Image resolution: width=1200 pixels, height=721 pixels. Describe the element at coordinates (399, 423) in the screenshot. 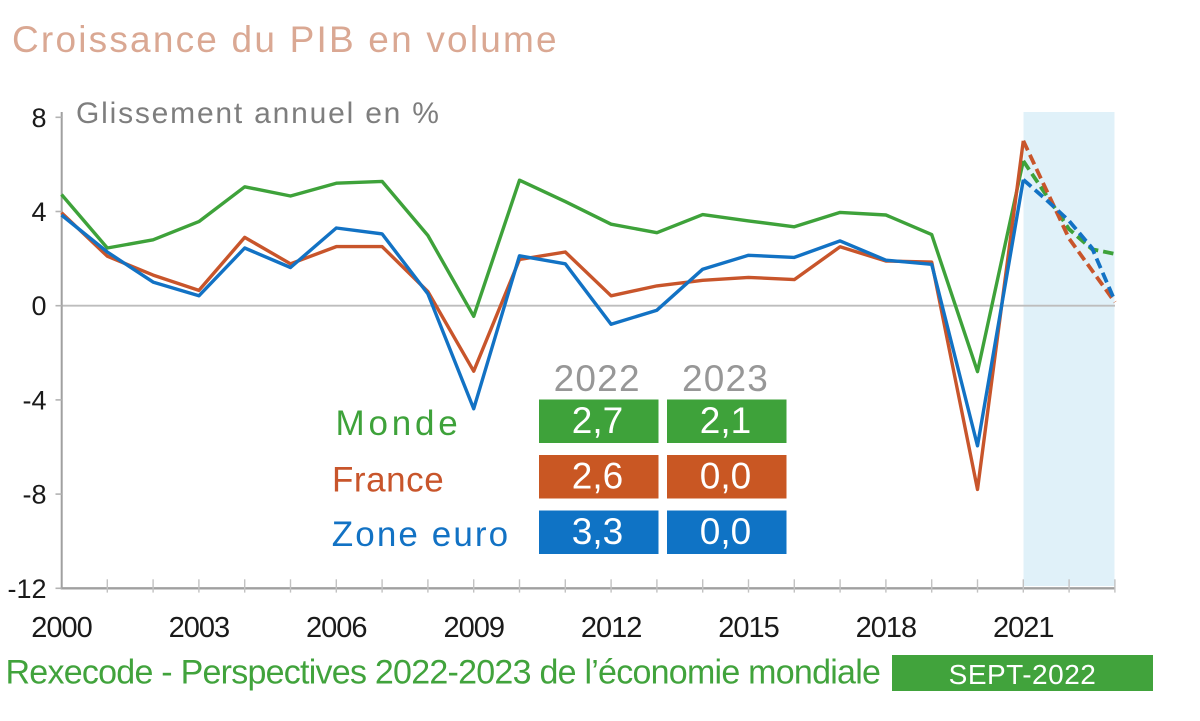

I see `svg-text: Monde` at that location.